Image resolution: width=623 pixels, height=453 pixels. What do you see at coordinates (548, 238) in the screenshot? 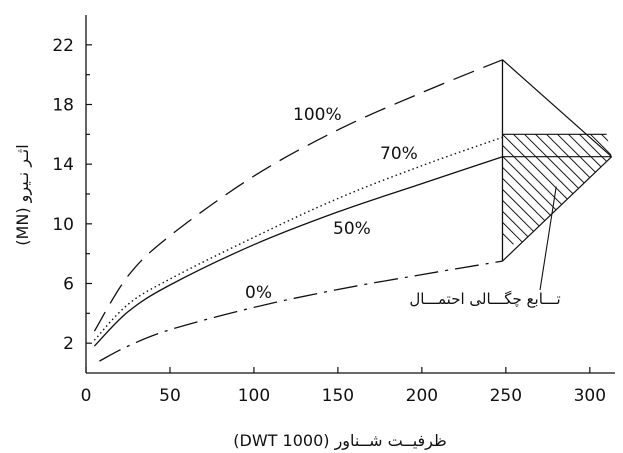
I see `annotation-pointer-line` at bounding box center [548, 238].